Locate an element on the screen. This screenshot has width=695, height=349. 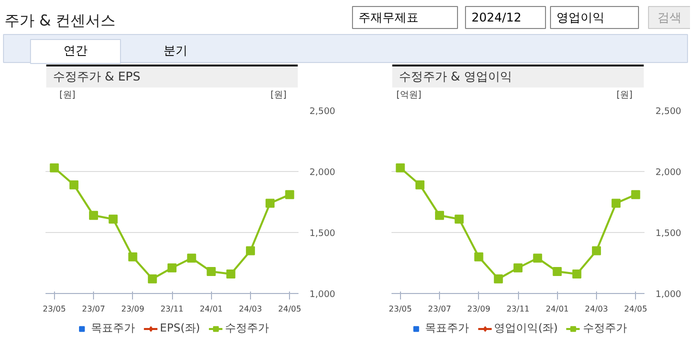
text: 주가 & 컨센서스 is located at coordinates (60, 21).